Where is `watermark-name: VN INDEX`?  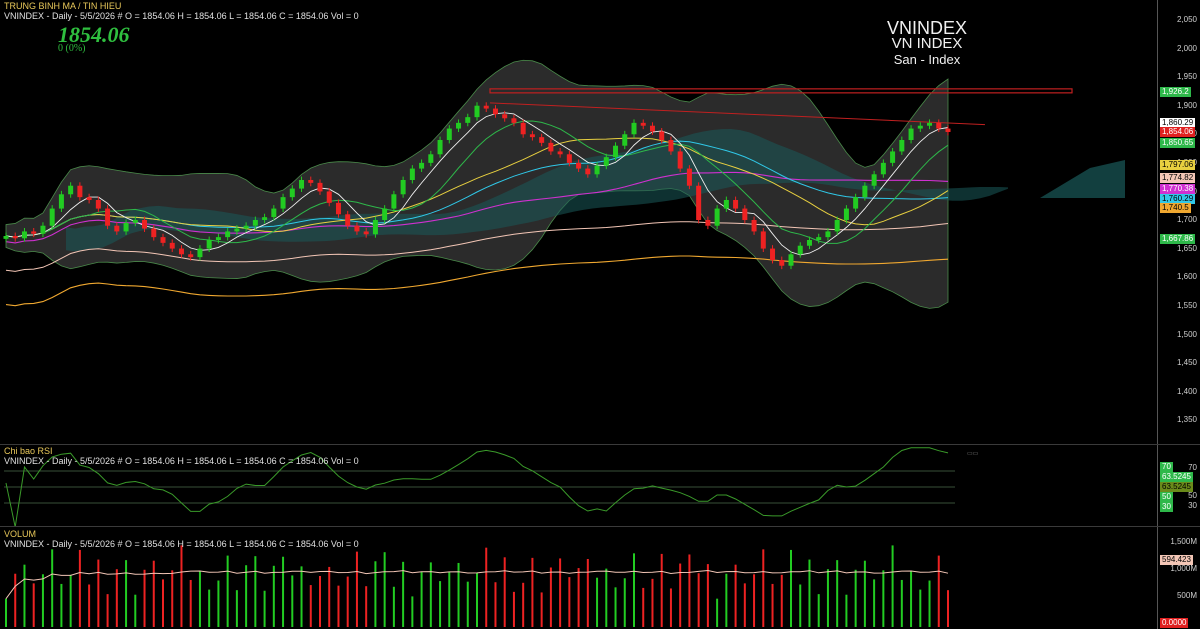
watermark-name: VN INDEX is located at coordinates (927, 43).